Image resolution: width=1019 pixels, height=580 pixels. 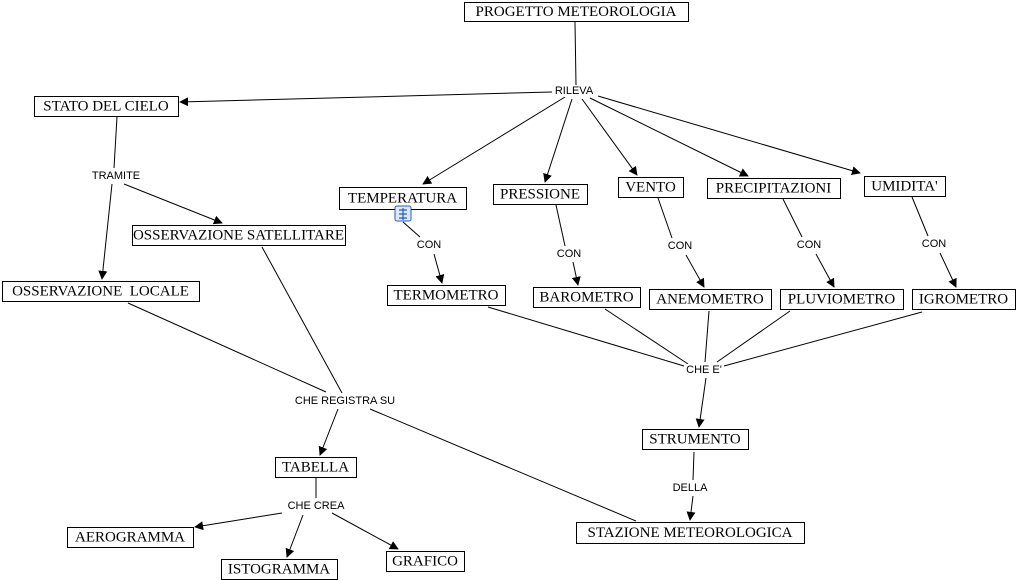 I want to click on concept-node: TEMPERATURA, so click(x=403, y=198).